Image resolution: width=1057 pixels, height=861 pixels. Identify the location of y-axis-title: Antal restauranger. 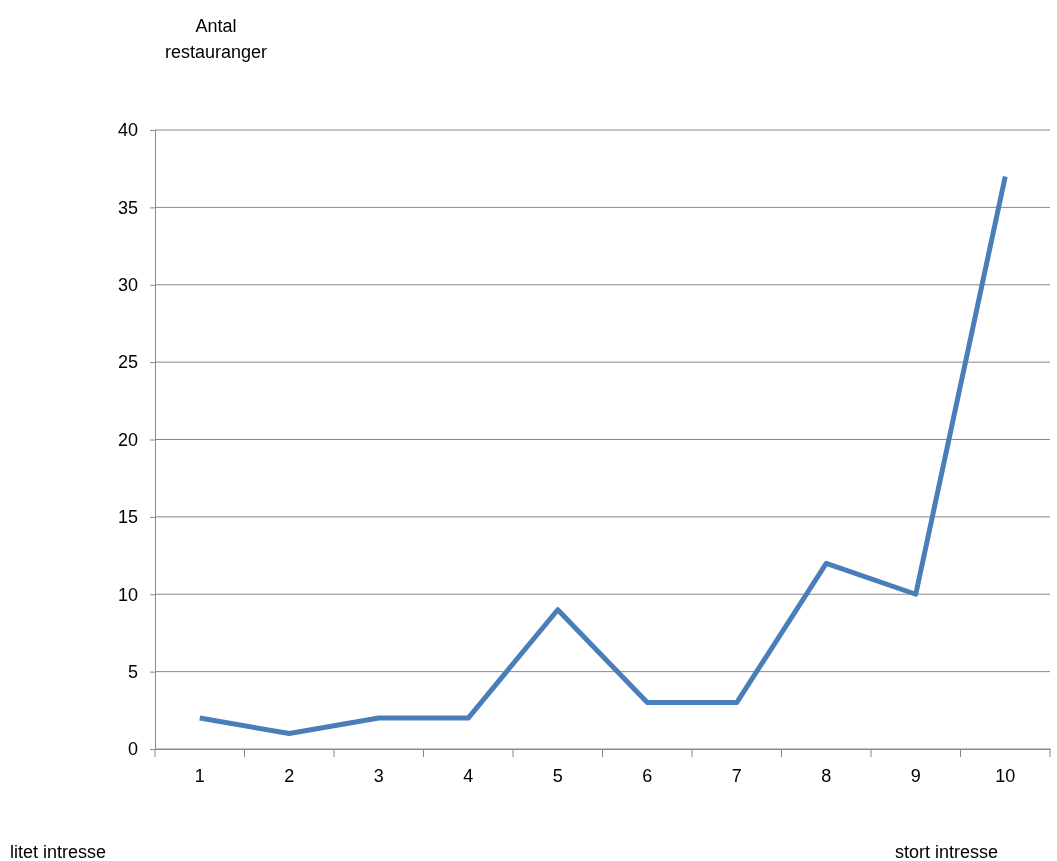
(216, 39).